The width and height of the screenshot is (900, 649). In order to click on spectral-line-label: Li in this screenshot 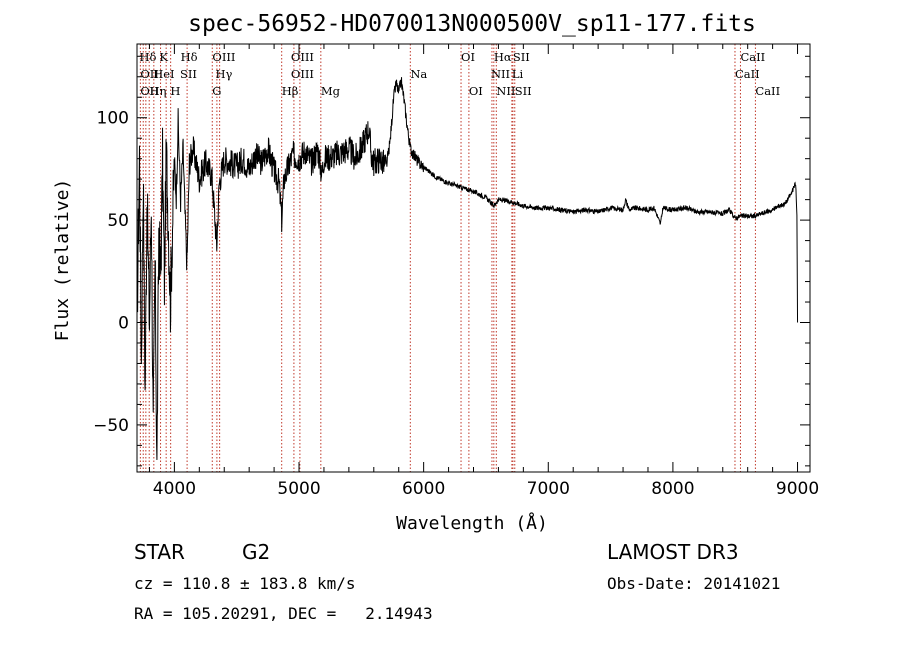, I will do `click(518, 74)`.